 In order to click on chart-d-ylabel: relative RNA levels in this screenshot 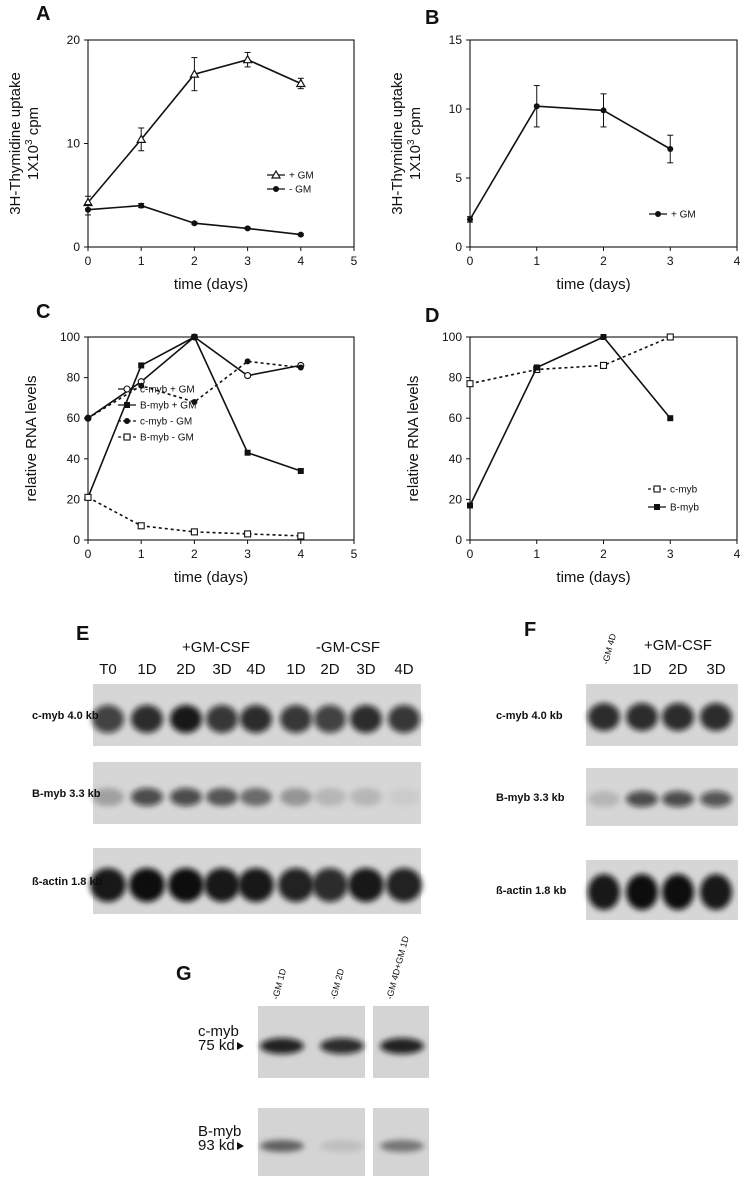, I will do `click(413, 439)`.